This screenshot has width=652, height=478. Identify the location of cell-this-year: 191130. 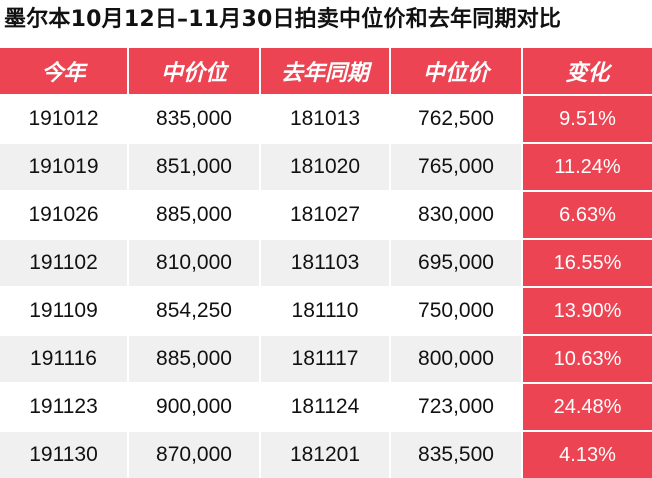
(64, 454).